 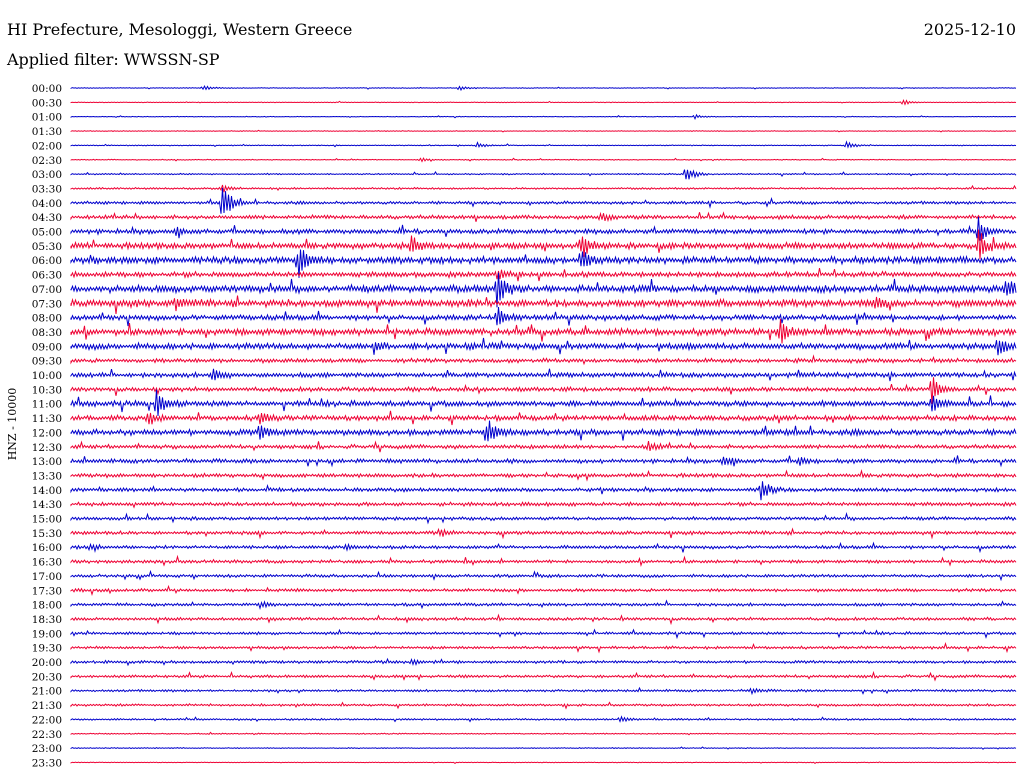 What do you see at coordinates (47, 534) in the screenshot?
I see `row-time-label: 15:30` at bounding box center [47, 534].